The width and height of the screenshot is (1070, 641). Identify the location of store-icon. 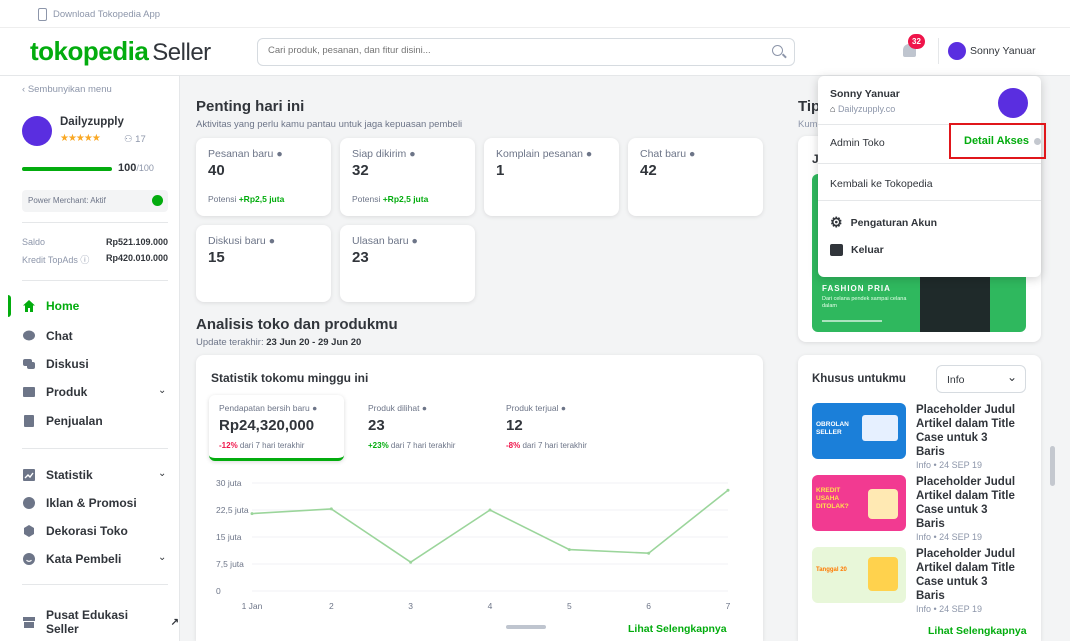
(29, 622).